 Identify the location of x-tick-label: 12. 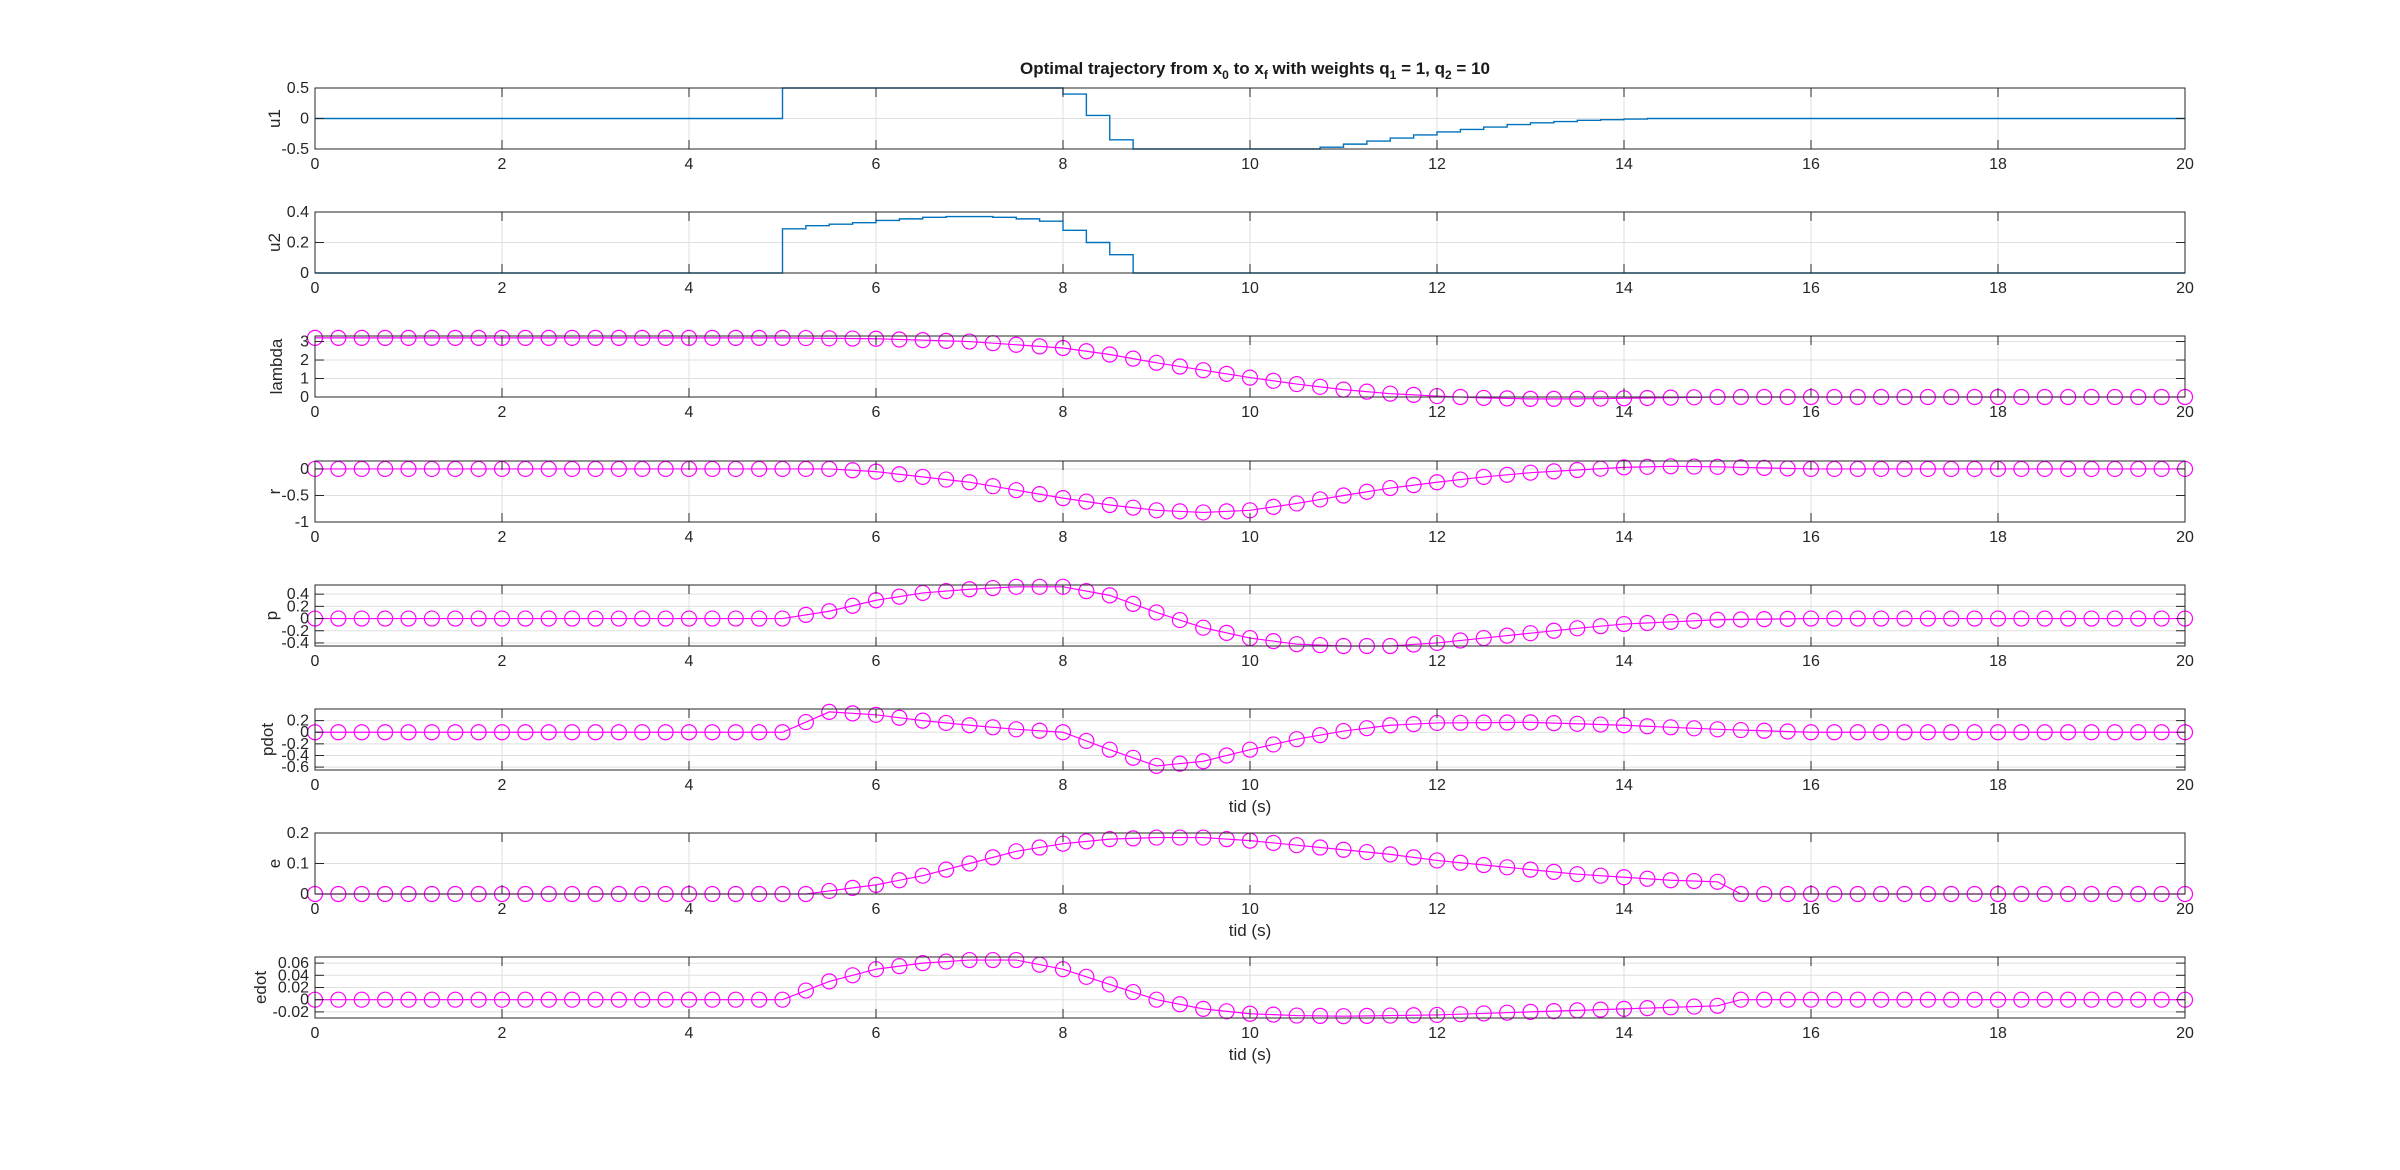
(1437, 909).